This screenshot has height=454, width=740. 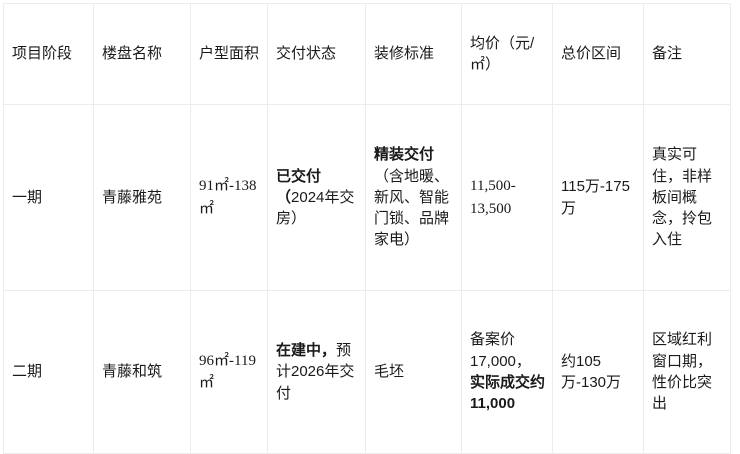 I want to click on cell-project: 青藤和筑, so click(x=142, y=372).